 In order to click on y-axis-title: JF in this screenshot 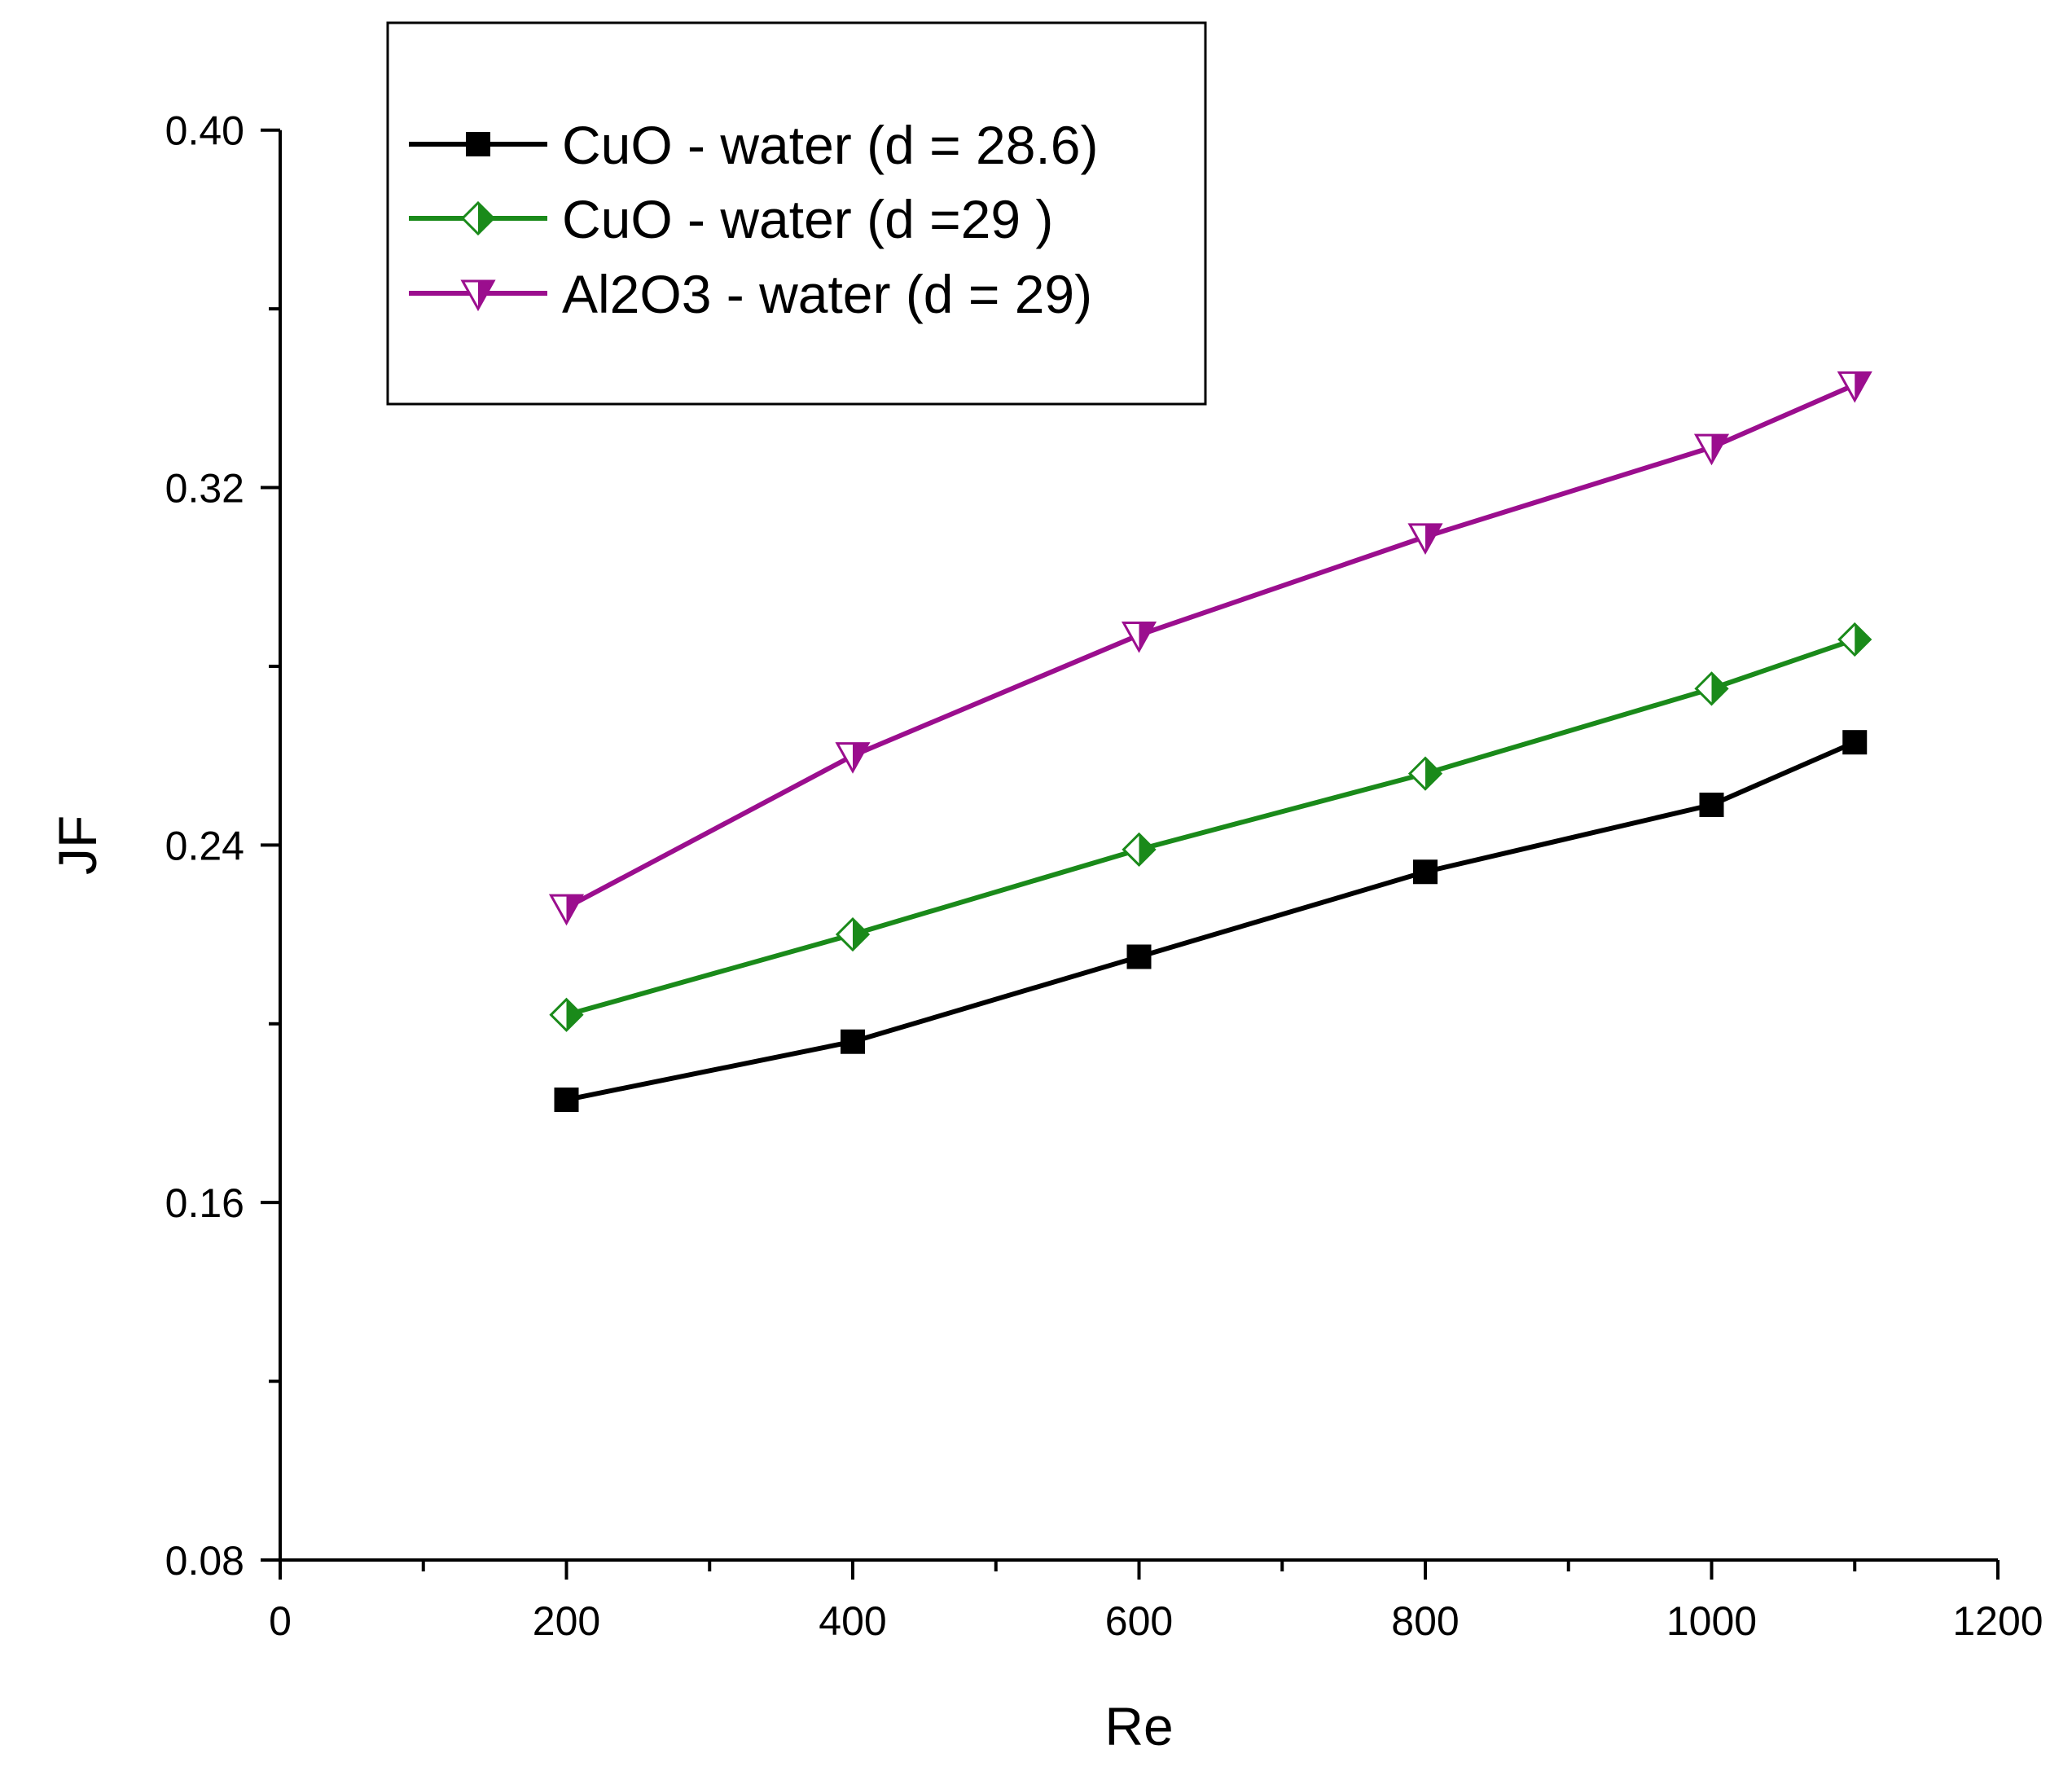, I will do `click(77, 845)`.